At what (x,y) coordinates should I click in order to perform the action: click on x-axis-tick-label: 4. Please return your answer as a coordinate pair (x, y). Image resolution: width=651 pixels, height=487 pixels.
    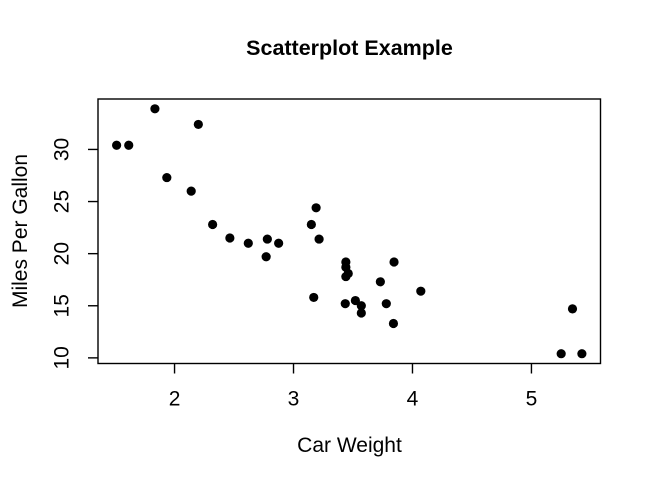
    Looking at the image, I should click on (413, 398).